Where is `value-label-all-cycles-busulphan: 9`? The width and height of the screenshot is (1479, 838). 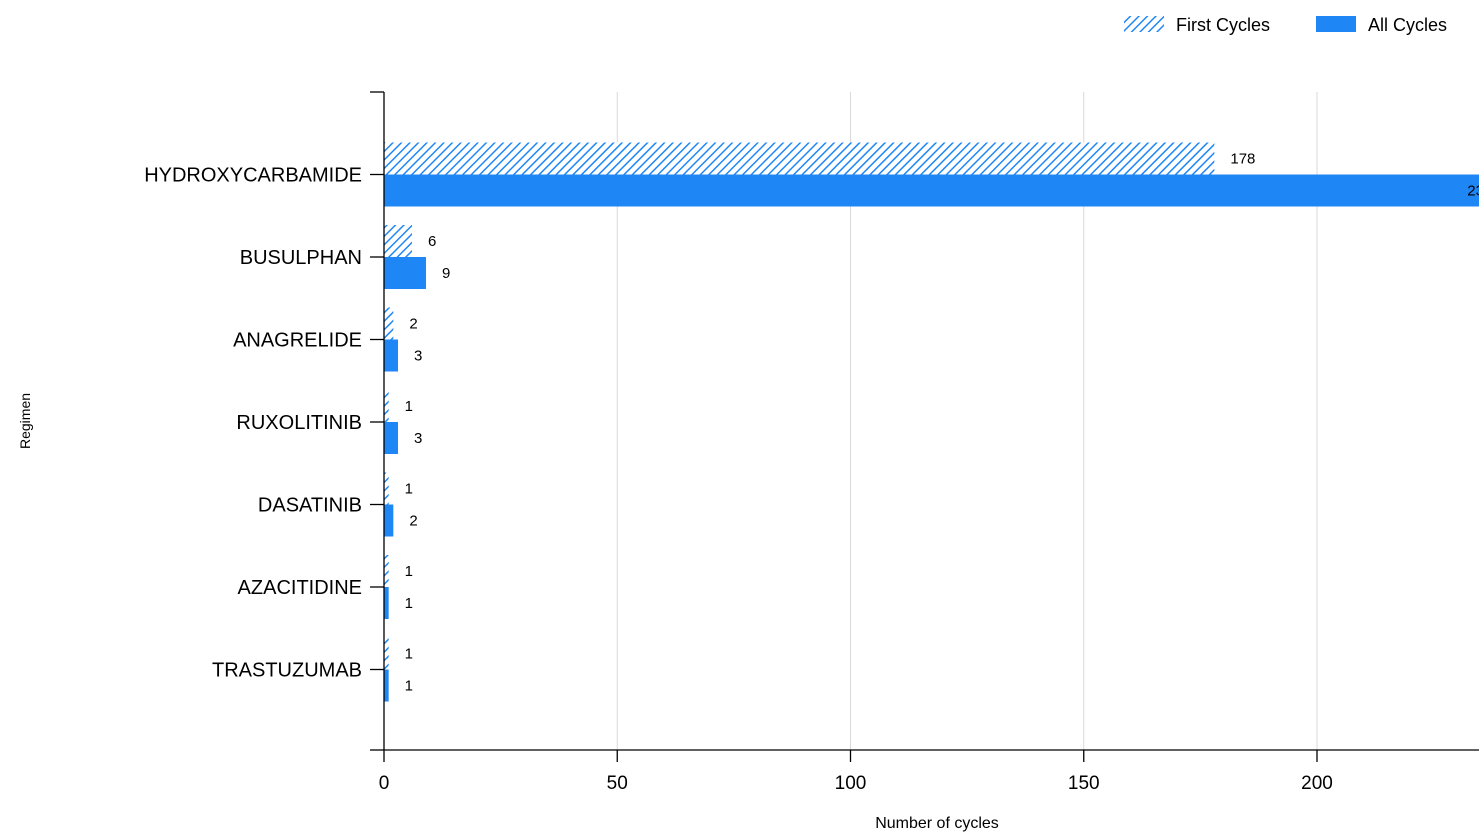 value-label-all-cycles-busulphan: 9 is located at coordinates (446, 273).